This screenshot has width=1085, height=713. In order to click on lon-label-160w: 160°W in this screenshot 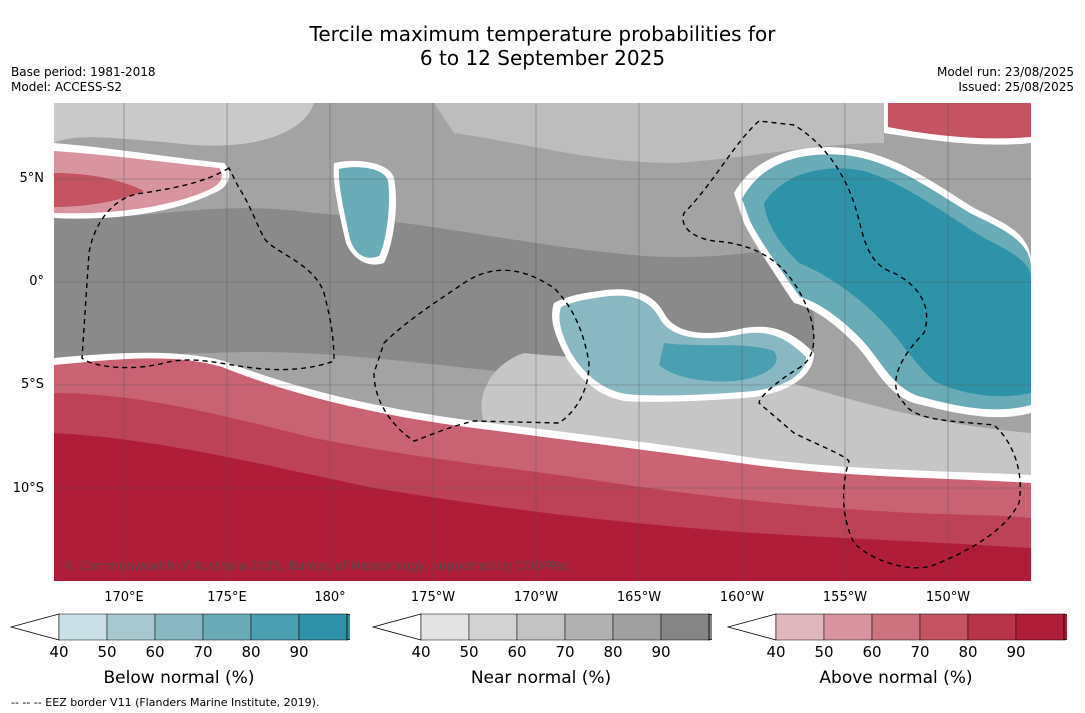, I will do `click(742, 597)`.